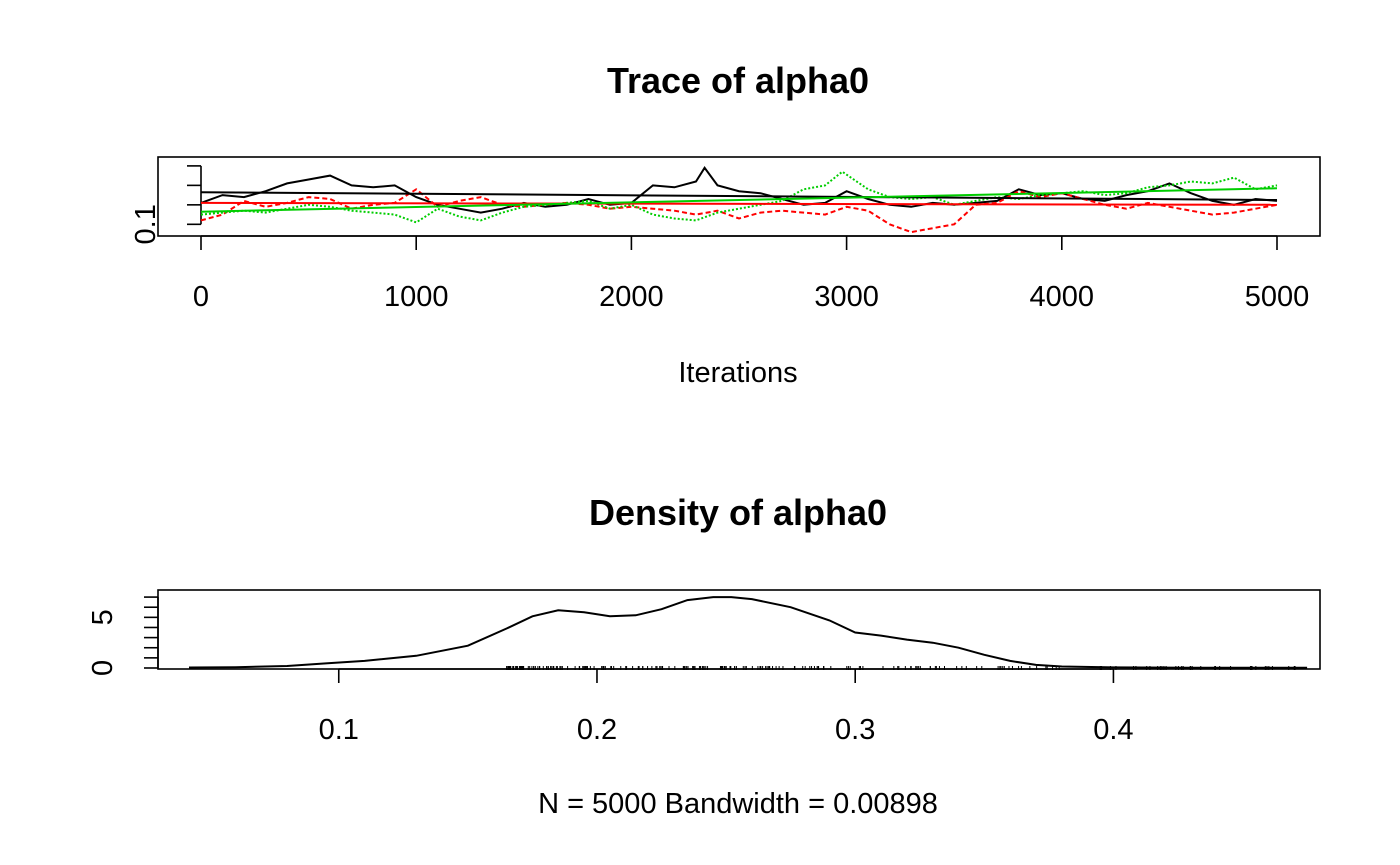  Describe the element at coordinates (901, 667) in the screenshot. I see `density-rug` at that location.